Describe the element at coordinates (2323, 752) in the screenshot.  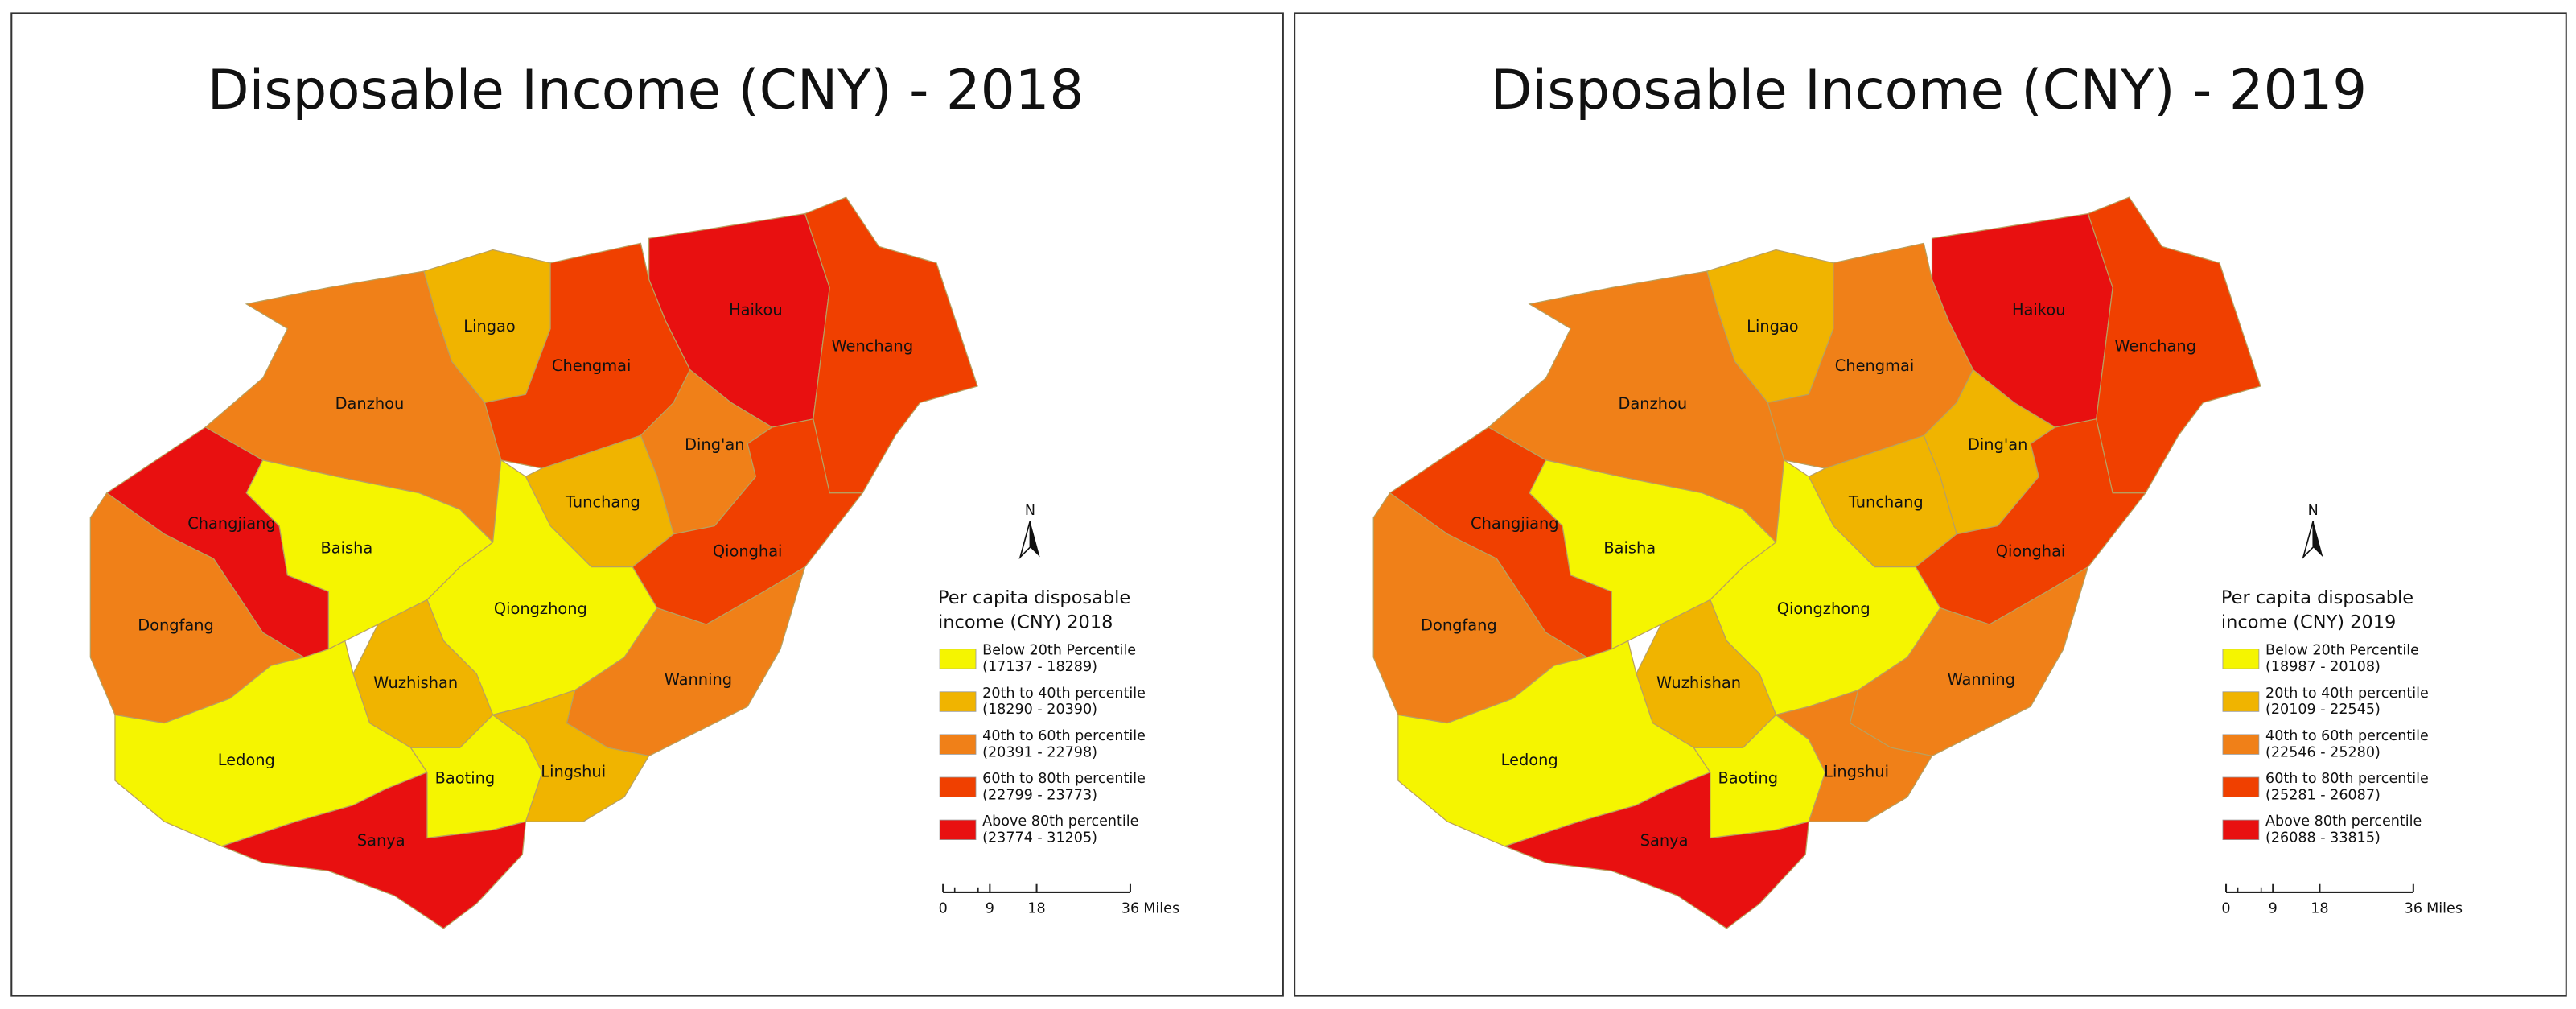
I see `legend-range: (22546 - 25280)` at that location.